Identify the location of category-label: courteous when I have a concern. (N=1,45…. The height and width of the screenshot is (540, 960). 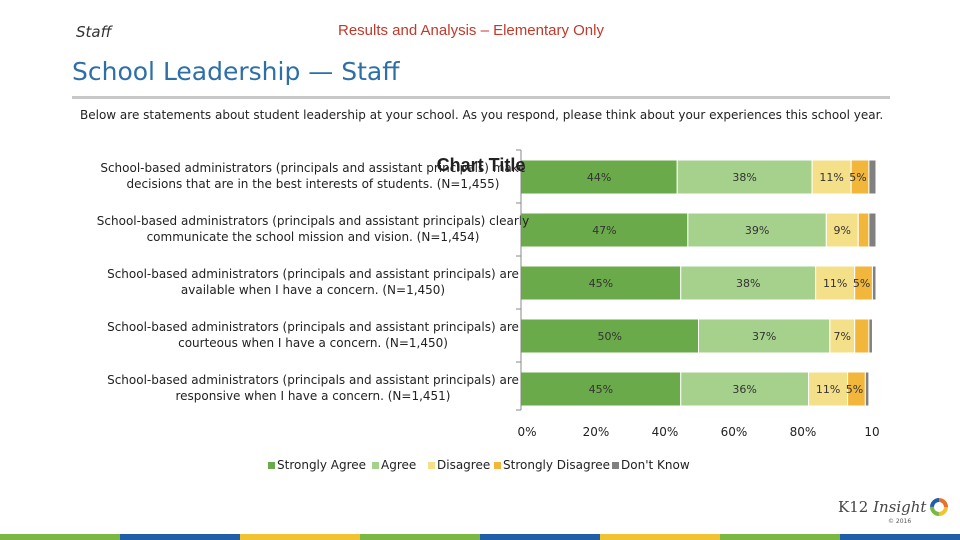
(313, 343).